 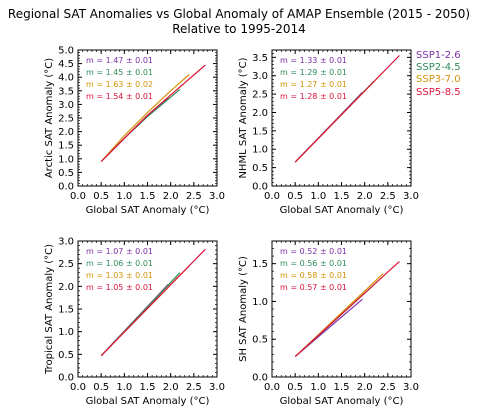 I want to click on legend-entry-ssp3-7-0: SSP3-7.0, so click(x=438, y=79).